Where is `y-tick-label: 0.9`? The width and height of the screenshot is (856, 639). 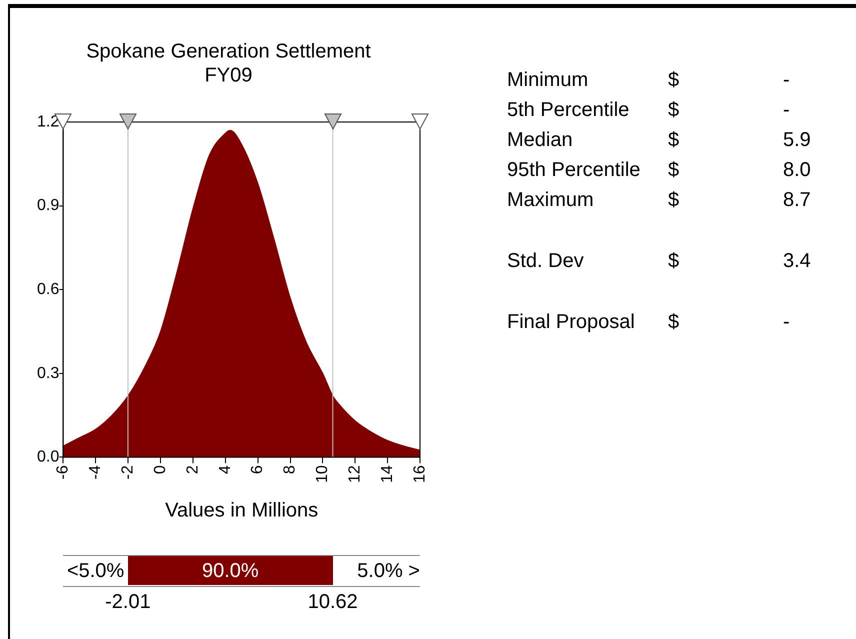
y-tick-label: 0.9 is located at coordinates (48, 205).